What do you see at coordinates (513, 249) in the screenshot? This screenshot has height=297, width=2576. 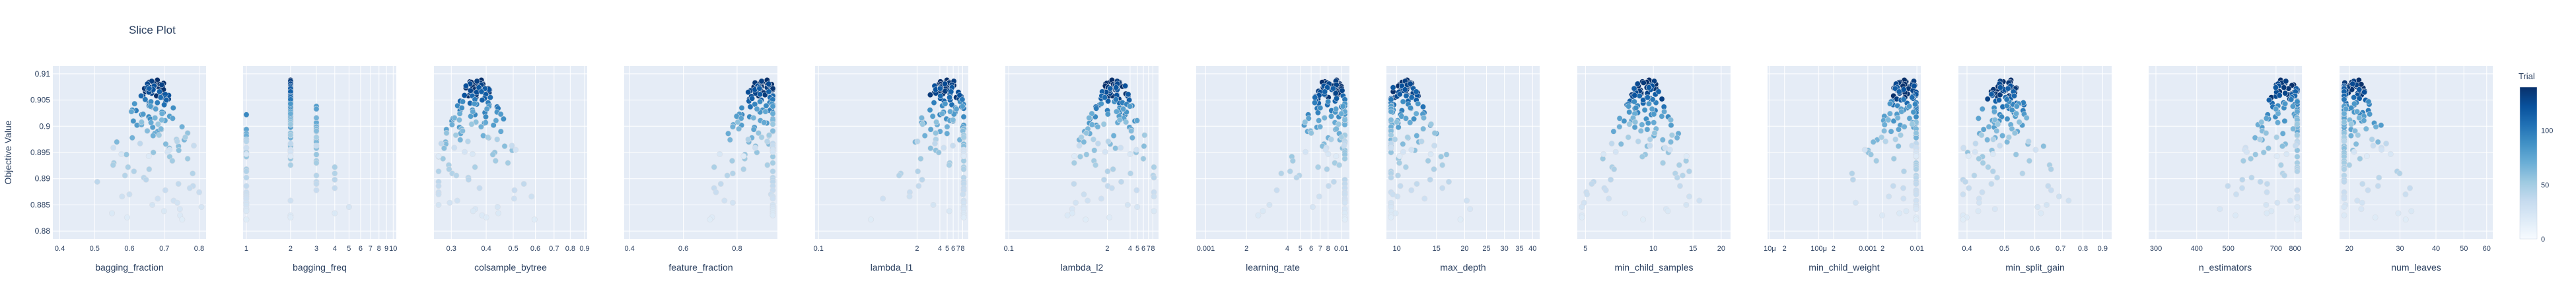 I see `x-tick-label: 0.5` at bounding box center [513, 249].